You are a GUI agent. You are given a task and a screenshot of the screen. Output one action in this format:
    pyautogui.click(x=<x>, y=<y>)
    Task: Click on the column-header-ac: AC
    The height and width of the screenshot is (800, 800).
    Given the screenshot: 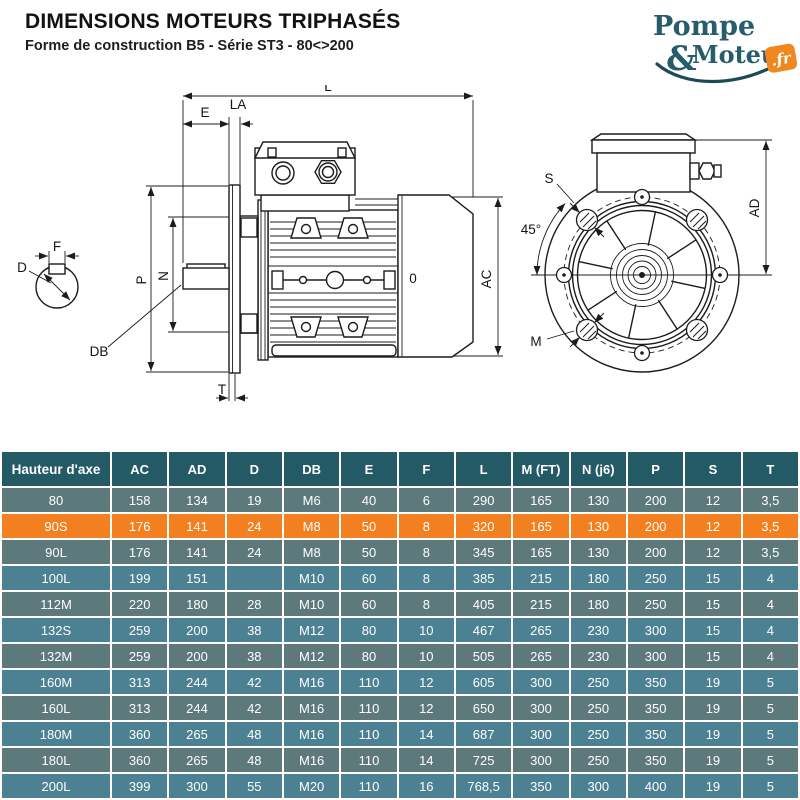 What is the action you would take?
    pyautogui.click(x=139, y=469)
    